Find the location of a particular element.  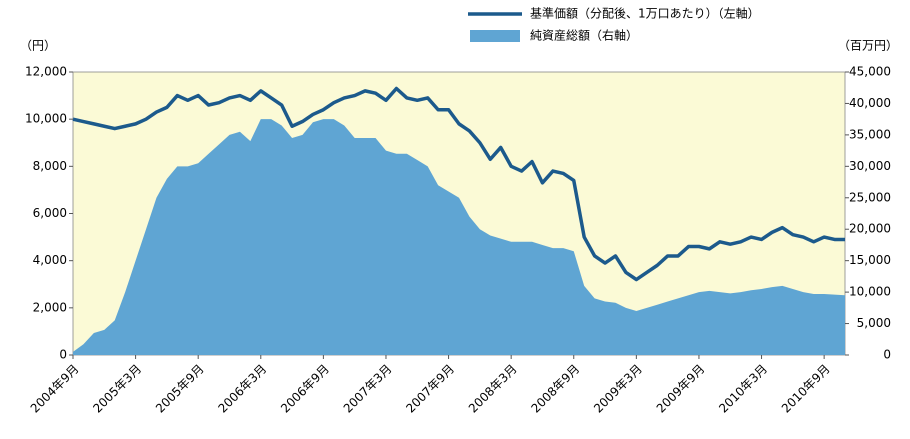

y2-tick-label: 5,000 is located at coordinates (874, 323).